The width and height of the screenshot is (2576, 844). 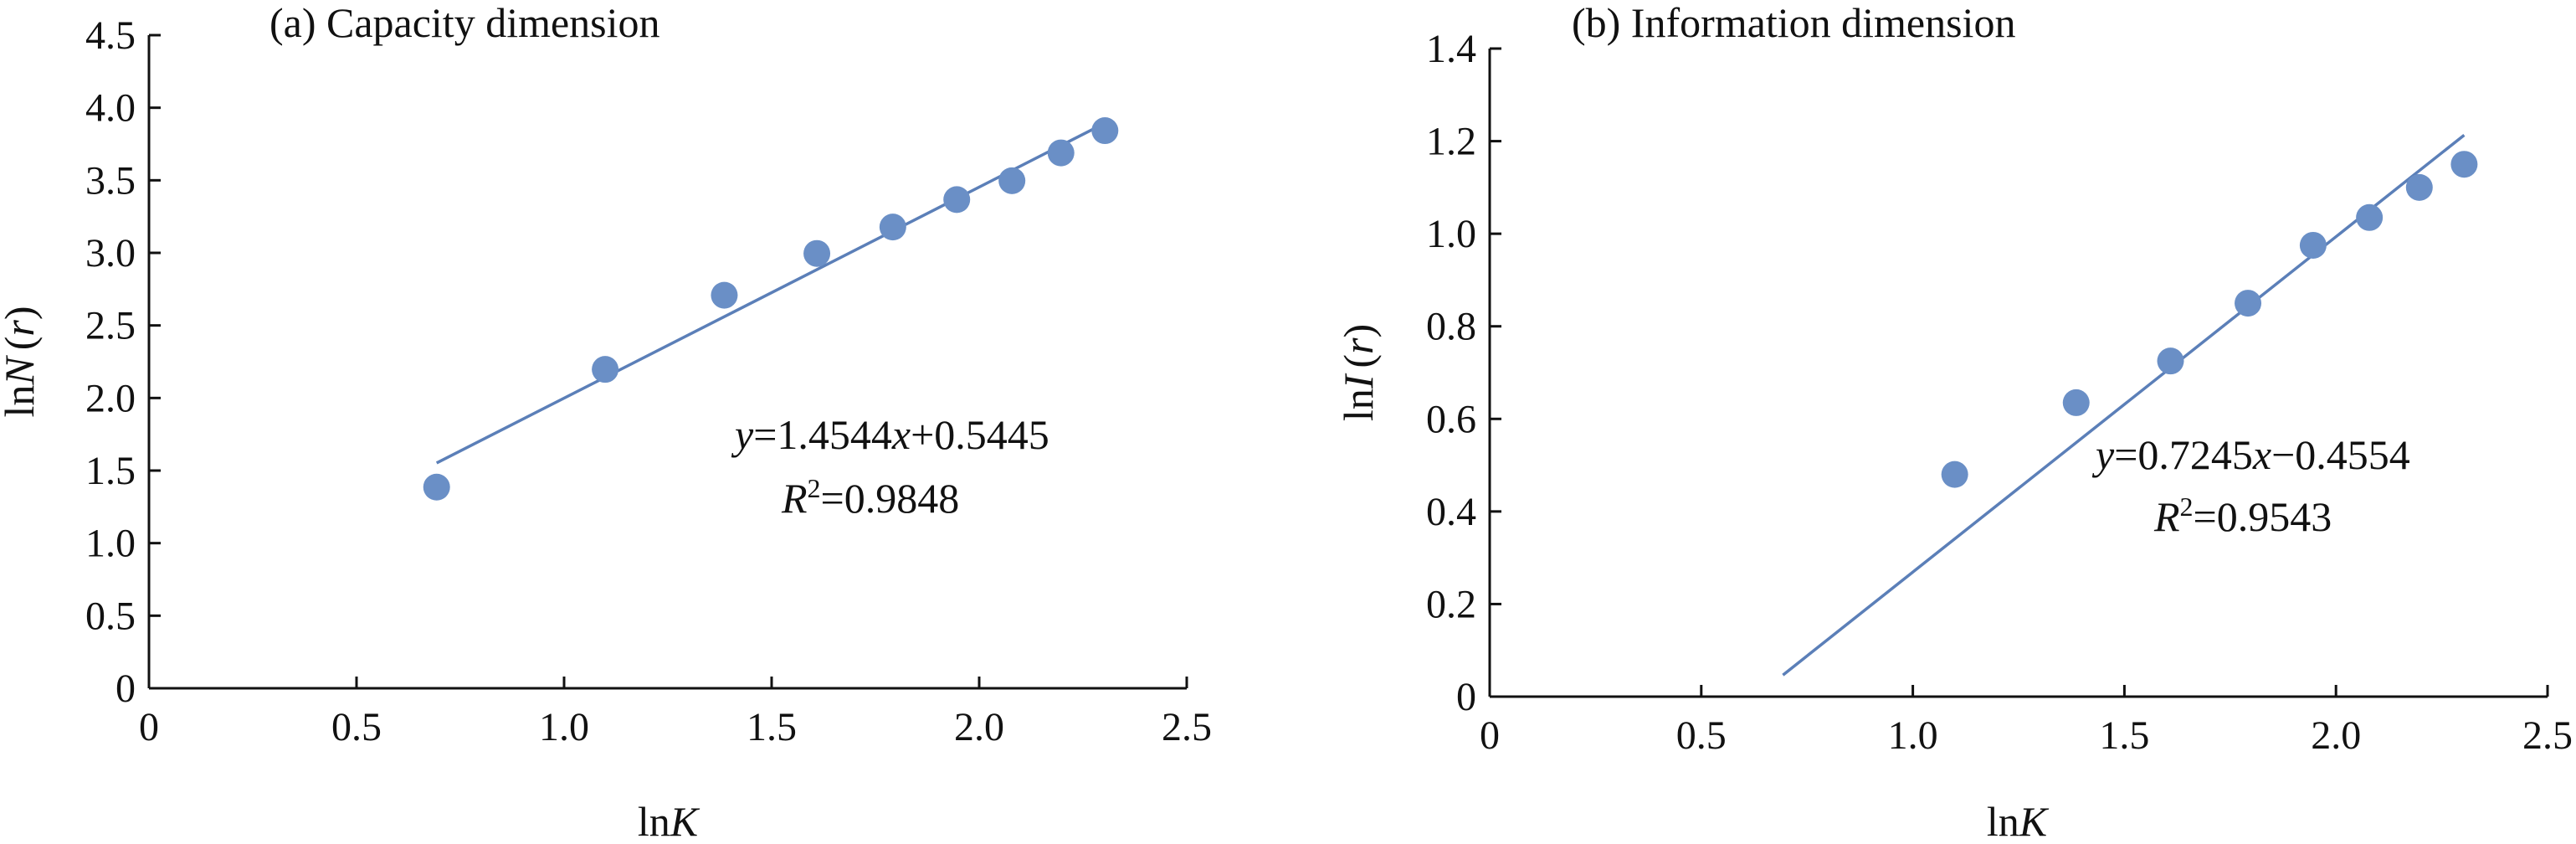 What do you see at coordinates (110, 398) in the screenshot?
I see `y-tick-label: 2.0` at bounding box center [110, 398].